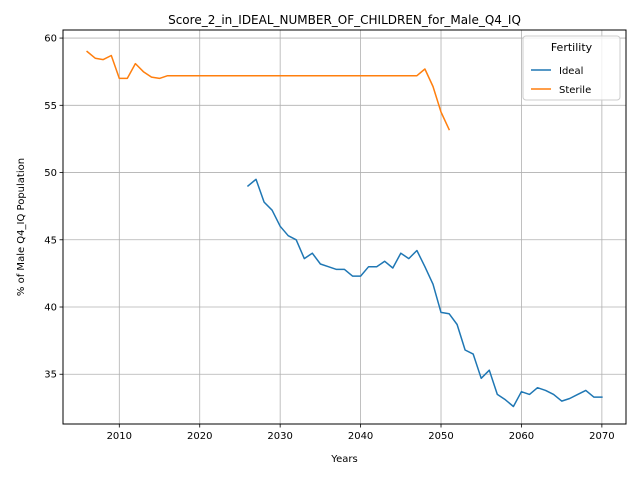  What do you see at coordinates (21, 227) in the screenshot?
I see `y-axis-label: % of Male Q4_IQ Population` at bounding box center [21, 227].